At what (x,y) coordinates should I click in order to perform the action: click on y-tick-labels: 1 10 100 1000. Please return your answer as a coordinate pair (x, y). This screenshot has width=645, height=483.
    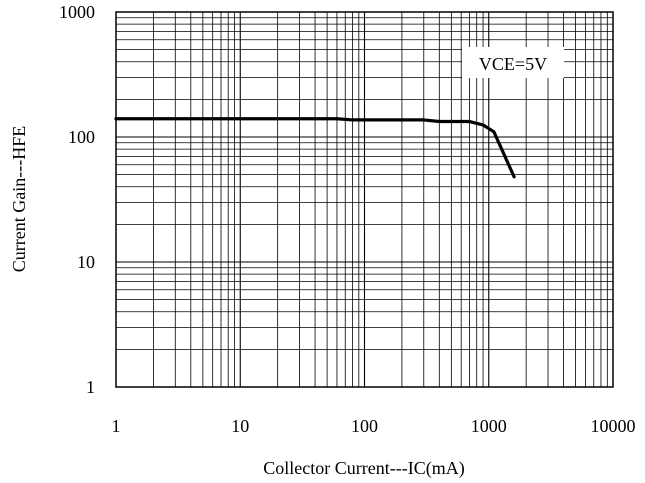
    Looking at the image, I should click on (77, 199).